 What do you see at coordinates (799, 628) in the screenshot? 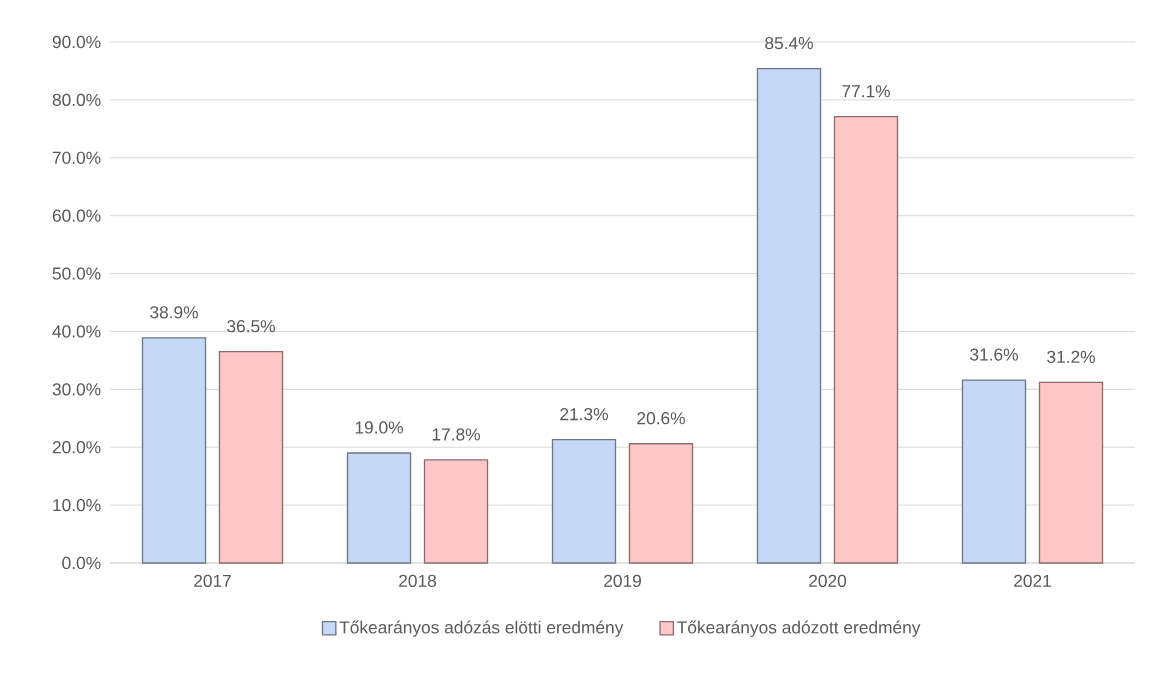
I see `legend-label: Tőkearányos adózott eredmény` at bounding box center [799, 628].